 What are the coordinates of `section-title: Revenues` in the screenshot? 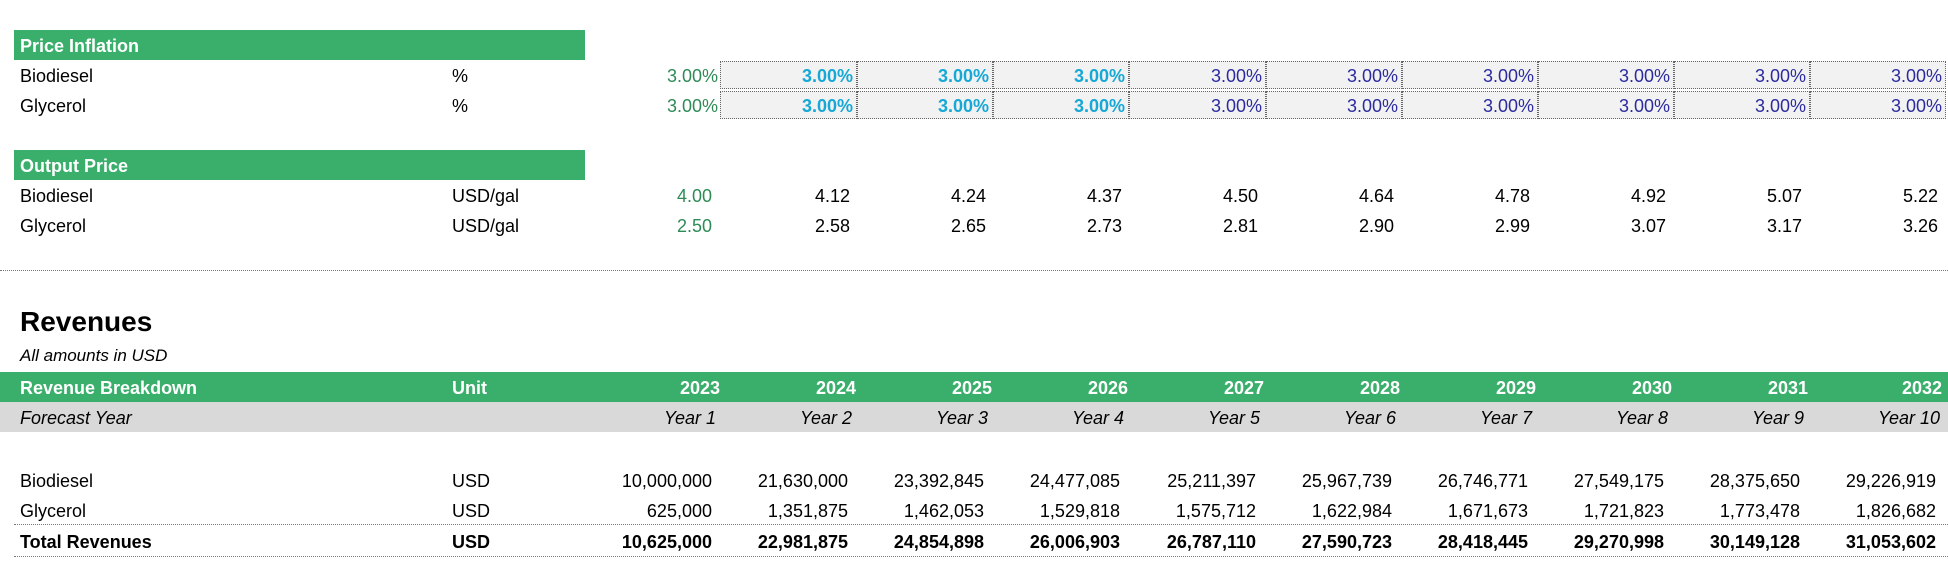 It's located at (86, 321).